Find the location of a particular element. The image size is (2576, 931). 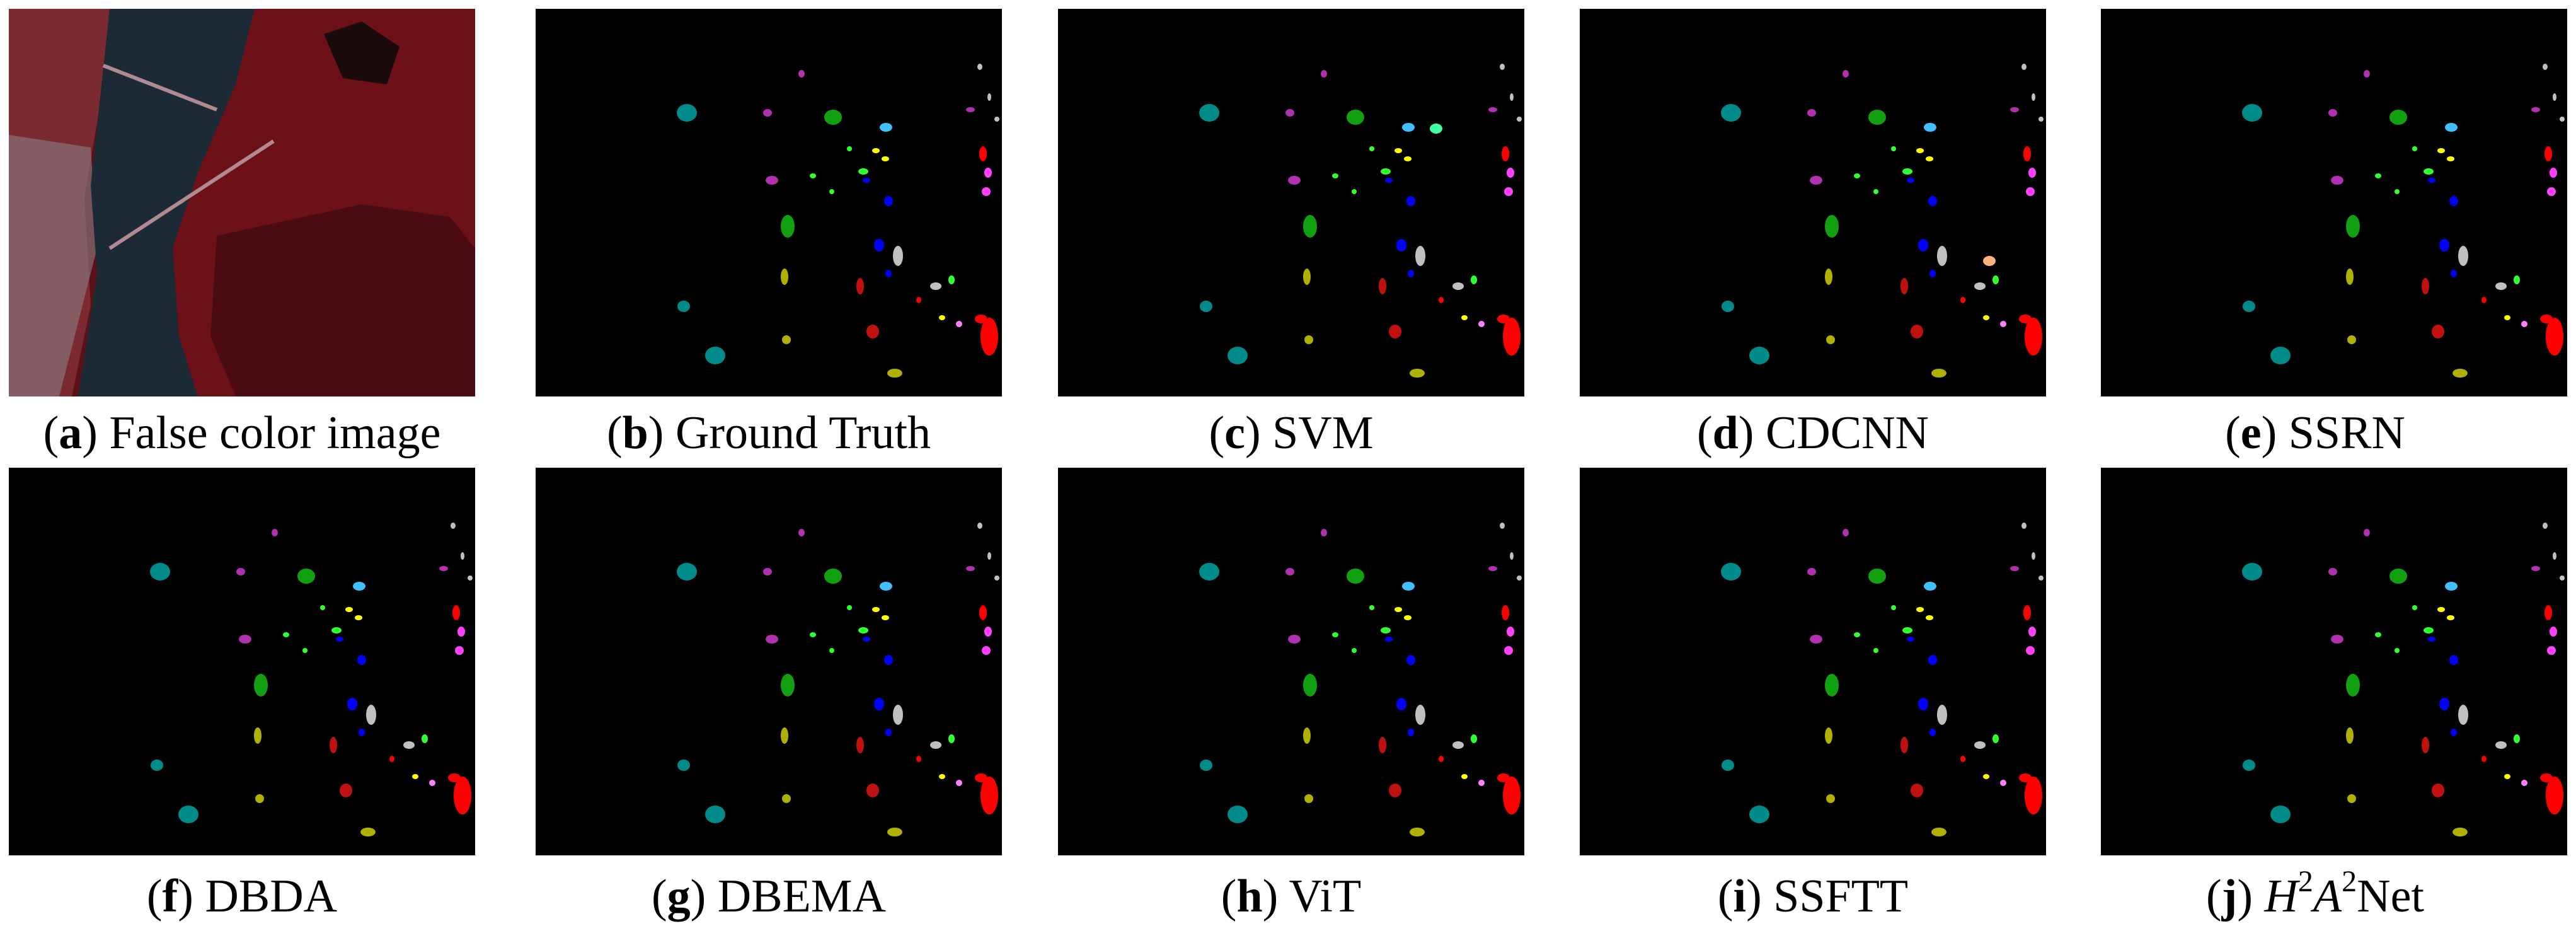

panel-g-map is located at coordinates (769, 661).